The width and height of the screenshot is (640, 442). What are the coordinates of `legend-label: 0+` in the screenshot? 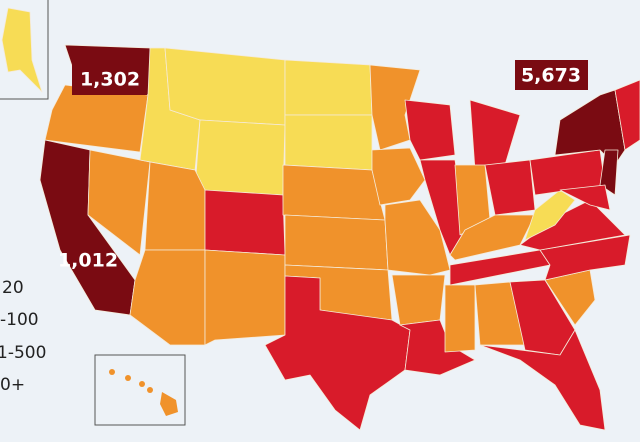 It's located at (12, 385).